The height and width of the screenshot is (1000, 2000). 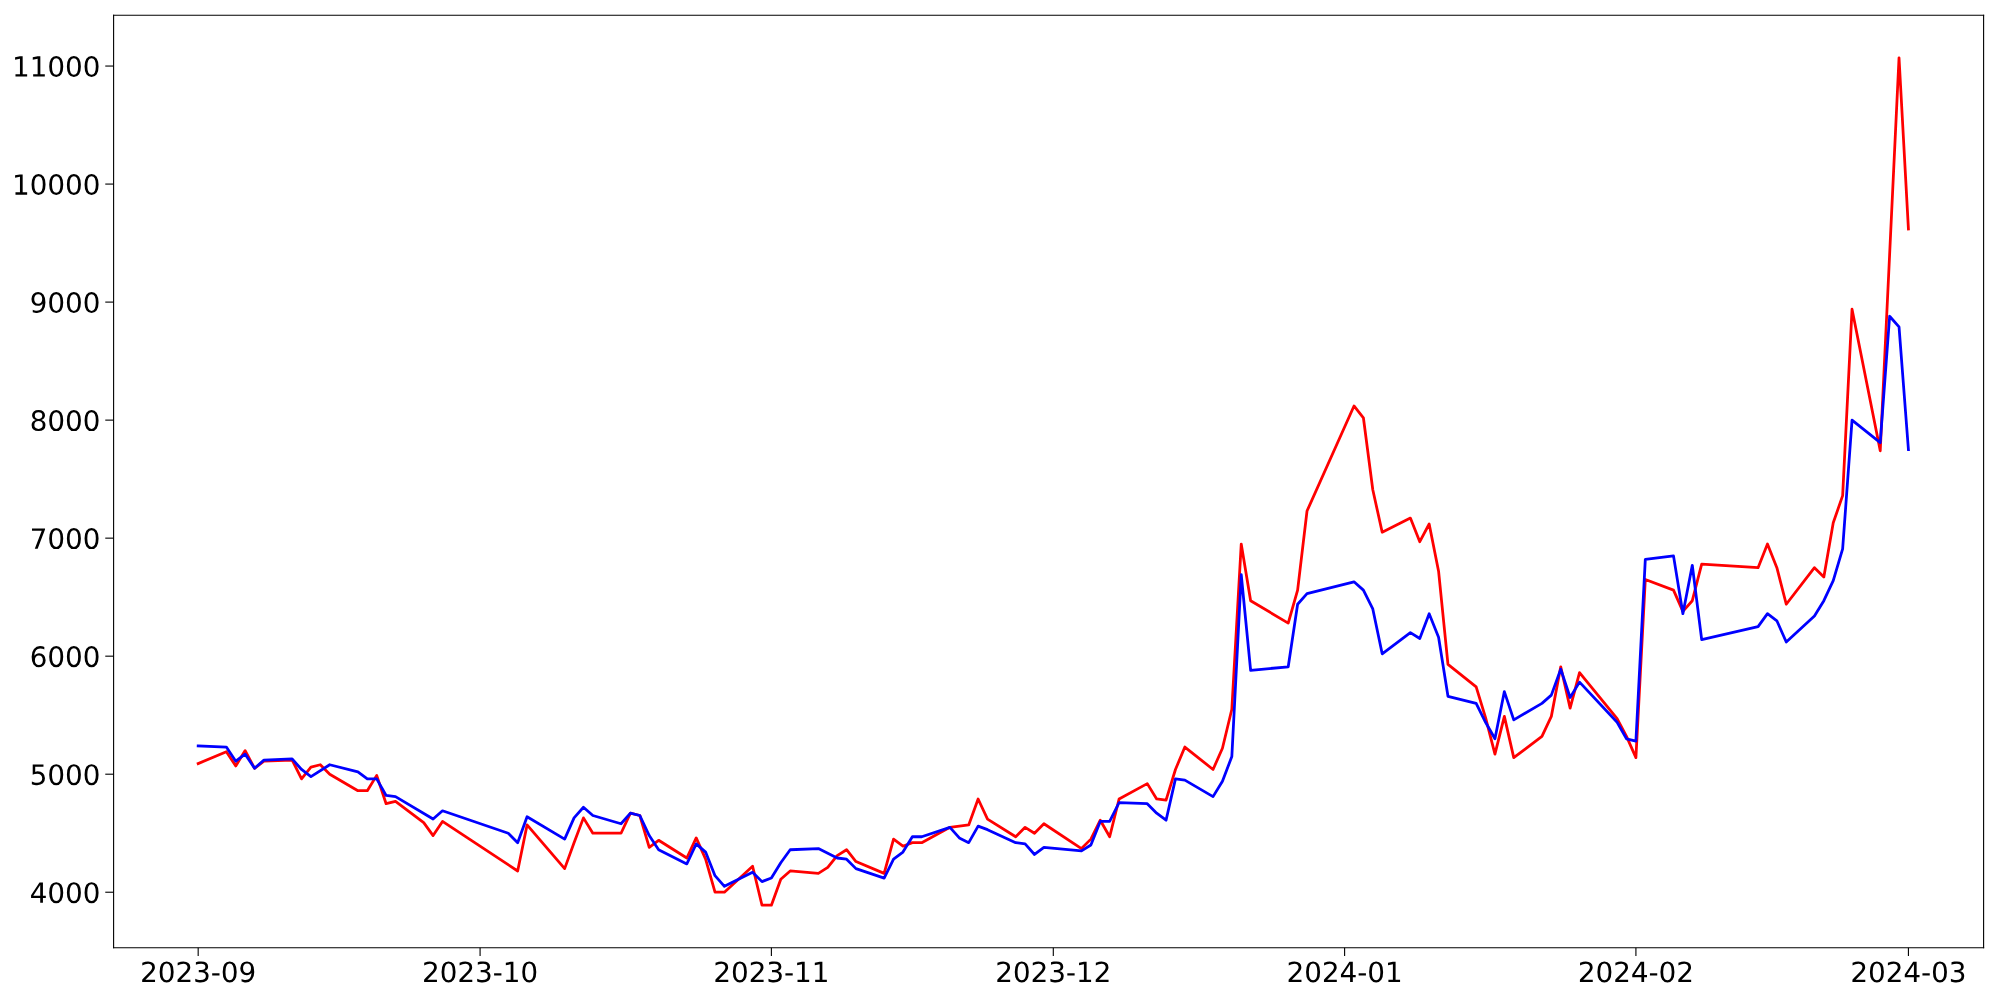 What do you see at coordinates (1635, 972) in the screenshot?
I see `x-tick-label: 2024-02` at bounding box center [1635, 972].